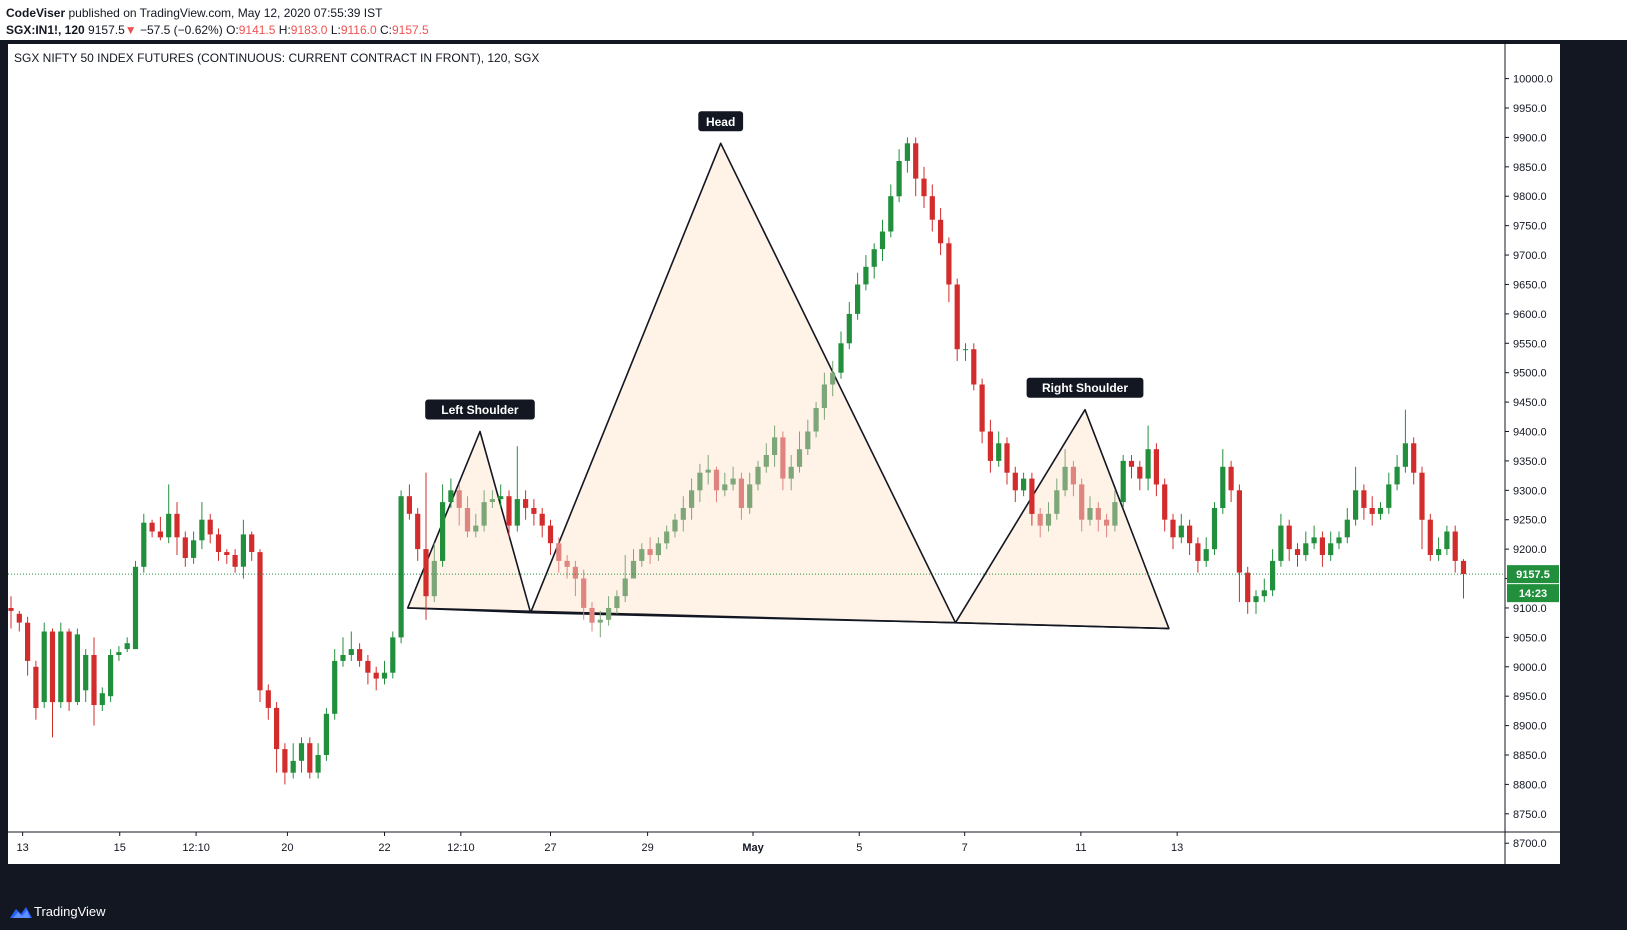 The height and width of the screenshot is (930, 1627). I want to click on time-tick-label: 27, so click(550, 848).